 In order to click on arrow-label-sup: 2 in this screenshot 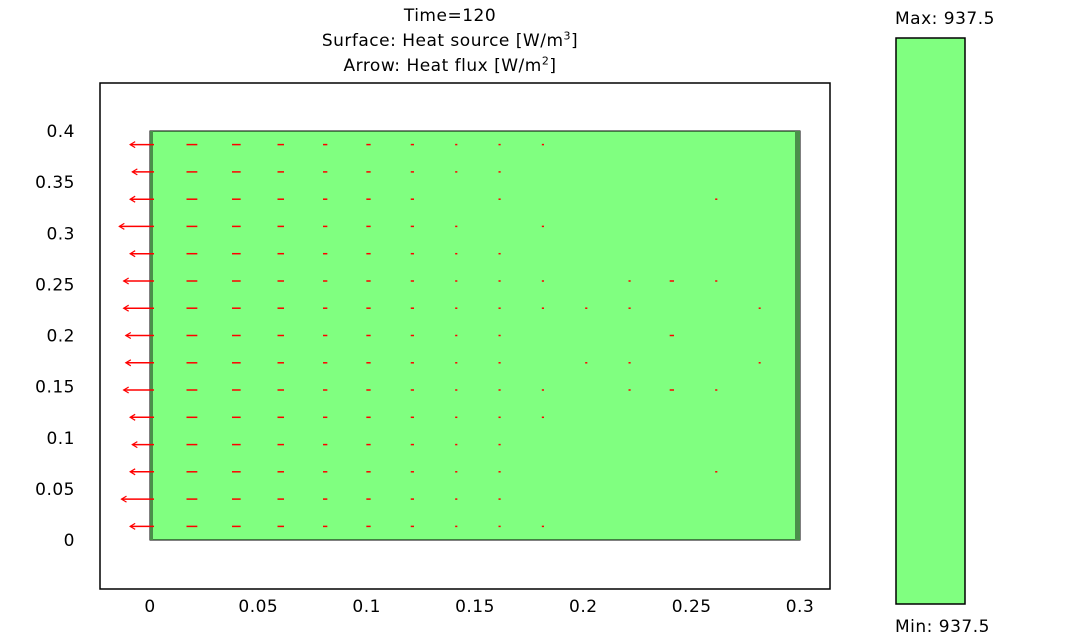, I will do `click(545, 61)`.